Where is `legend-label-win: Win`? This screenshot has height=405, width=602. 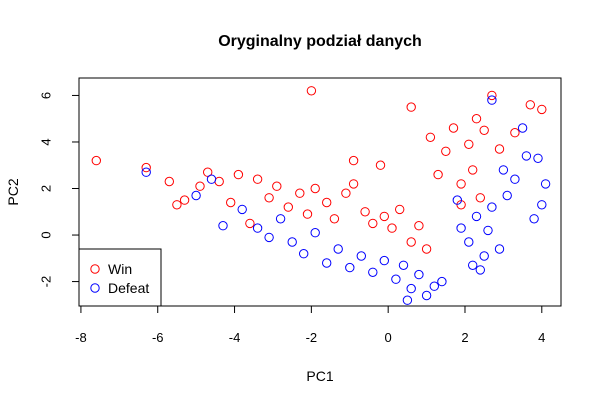
legend-label-win: Win is located at coordinates (120, 269).